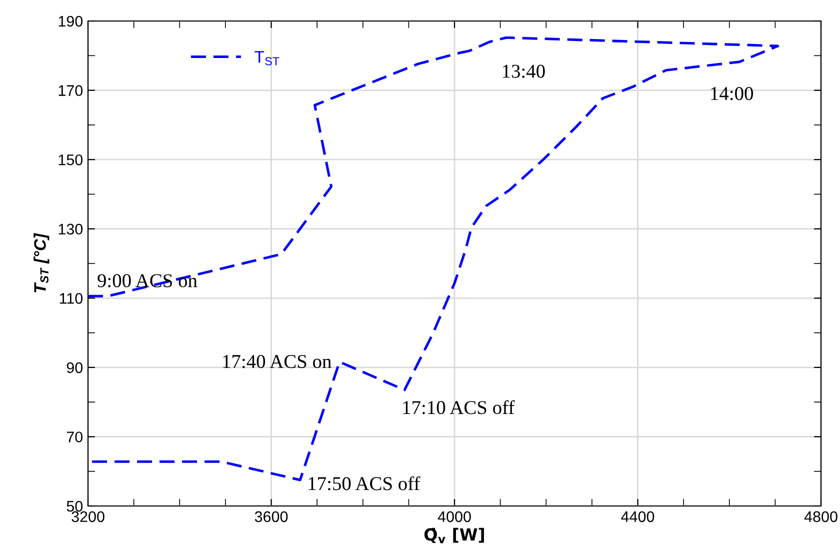  I want to click on annotation: 13:40, so click(523, 71).